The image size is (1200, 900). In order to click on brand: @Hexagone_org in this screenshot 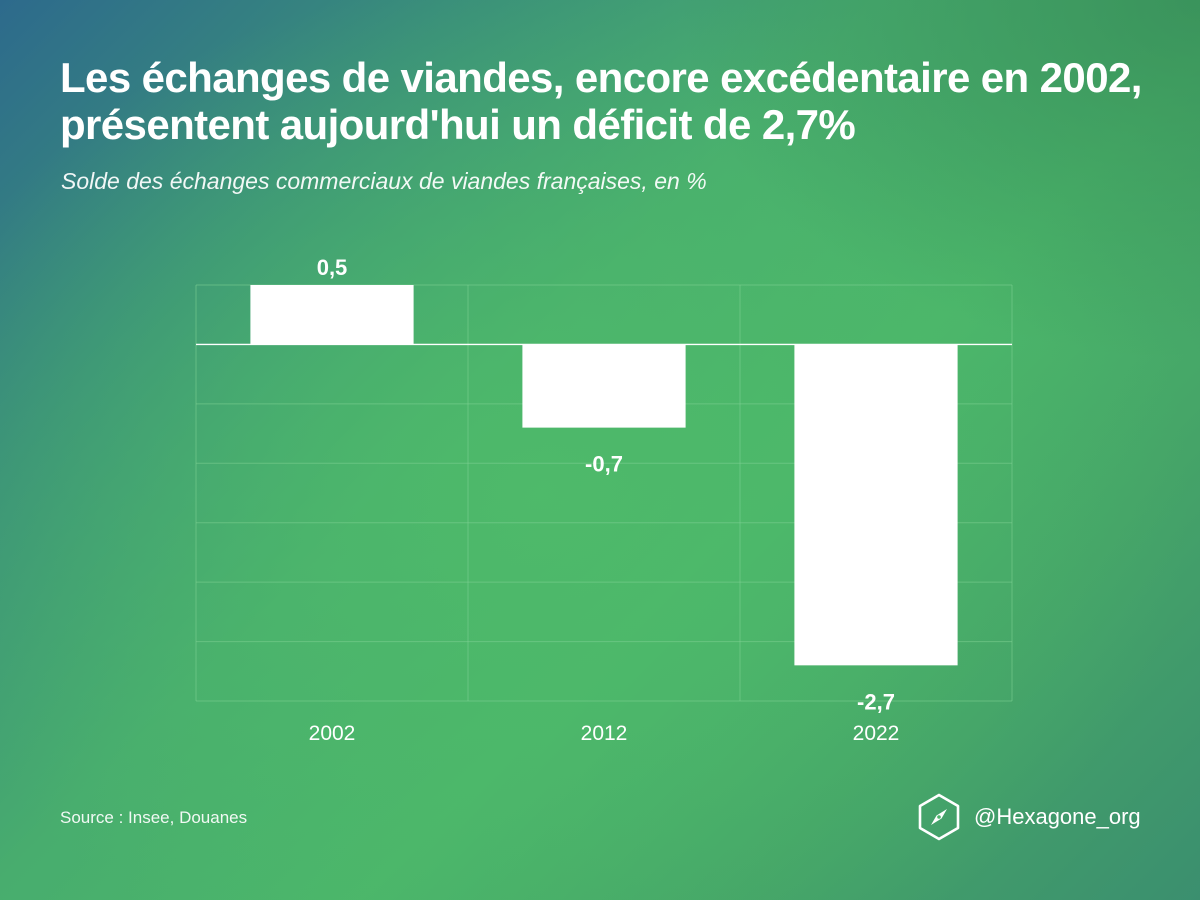, I will do `click(1028, 817)`.